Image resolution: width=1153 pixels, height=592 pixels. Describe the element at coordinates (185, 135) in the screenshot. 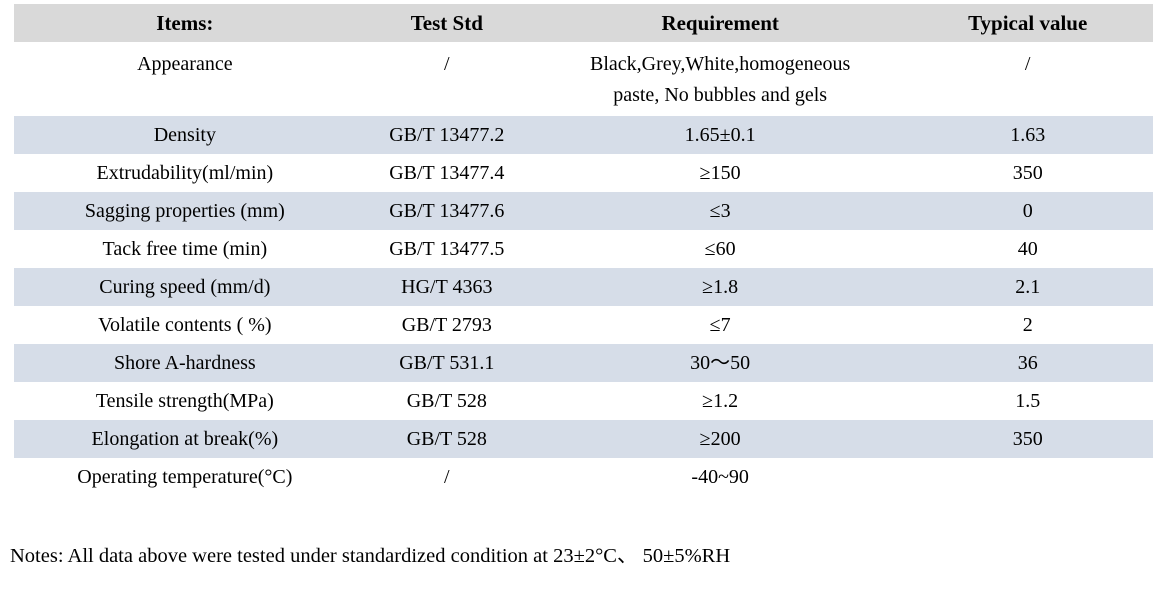

I see `cell-item: Density` at that location.